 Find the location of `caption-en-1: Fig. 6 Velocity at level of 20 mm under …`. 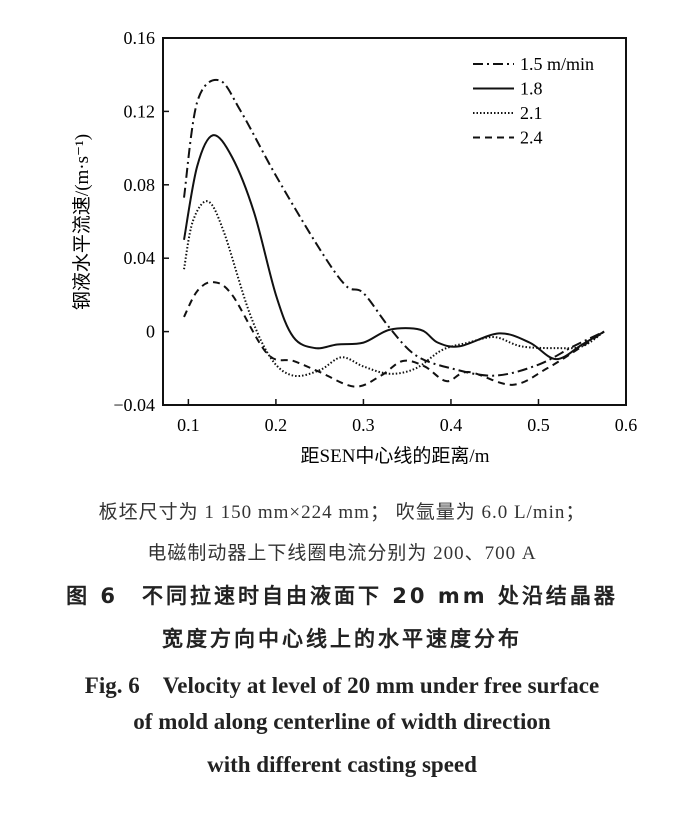

caption-en-1: Fig. 6 Velocity at level of 20 mm under … is located at coordinates (342, 685).